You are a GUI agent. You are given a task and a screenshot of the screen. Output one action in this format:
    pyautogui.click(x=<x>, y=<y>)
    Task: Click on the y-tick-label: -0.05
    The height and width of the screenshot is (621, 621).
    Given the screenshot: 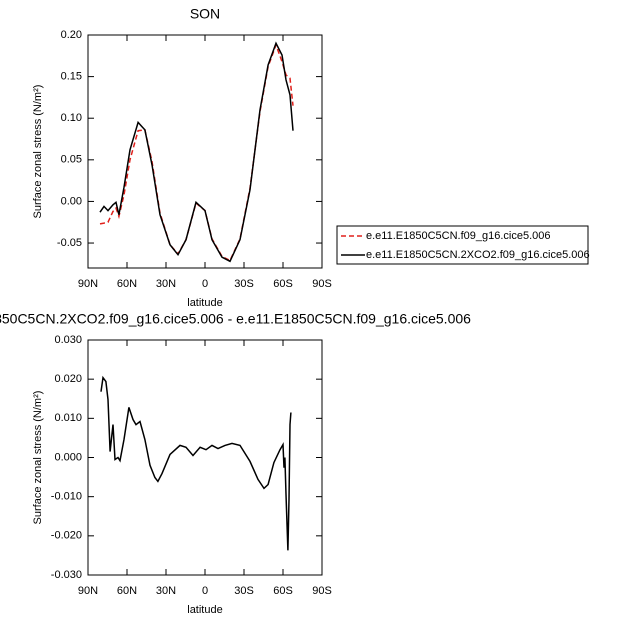 What is the action you would take?
    pyautogui.click(x=69, y=243)
    